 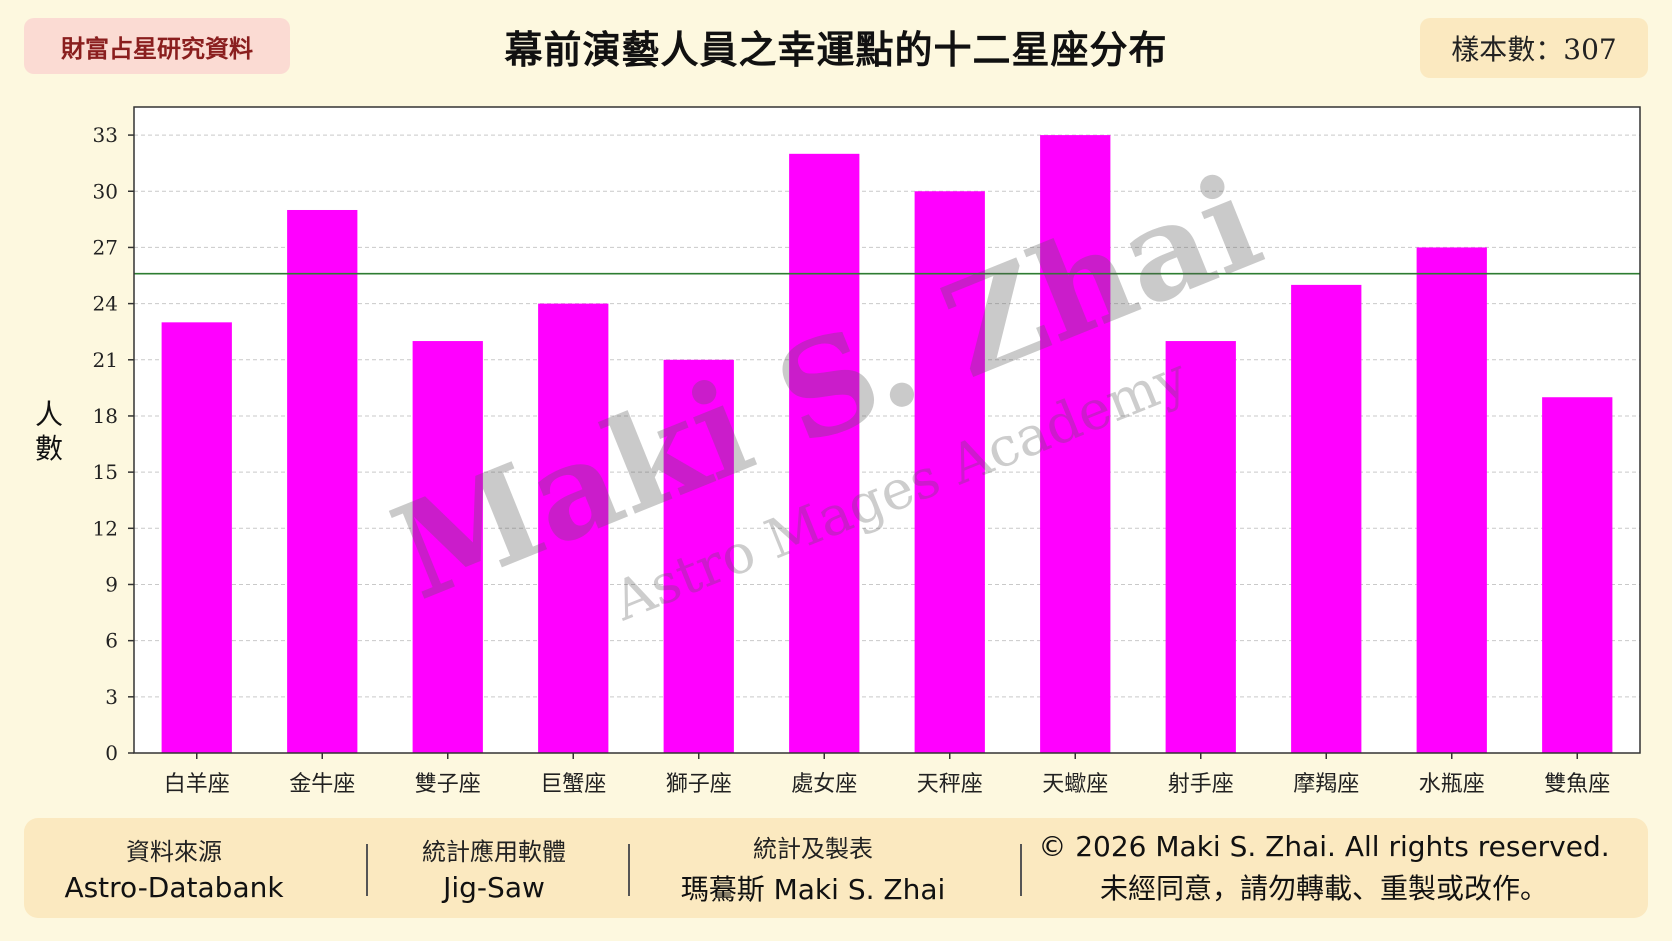 What do you see at coordinates (824, 784) in the screenshot?
I see `x-tick-label: 處女座` at bounding box center [824, 784].